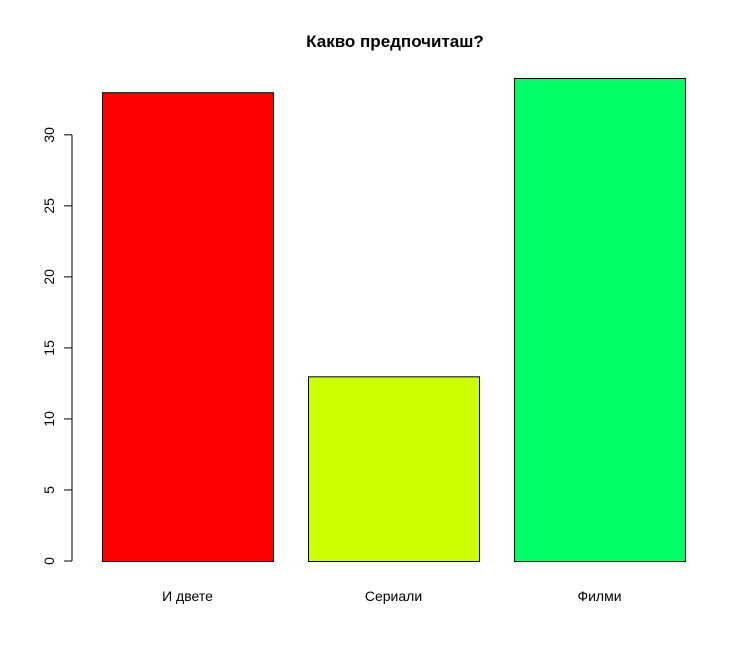 This screenshot has height=669, width=750. Describe the element at coordinates (49, 135) in the screenshot. I see `y-tick-label: 30` at that location.